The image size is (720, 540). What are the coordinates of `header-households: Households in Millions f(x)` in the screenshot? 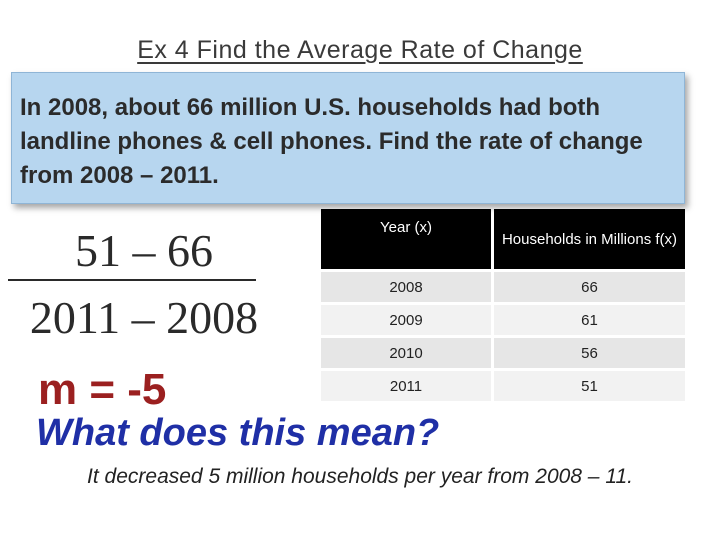 It's located at (589, 239).